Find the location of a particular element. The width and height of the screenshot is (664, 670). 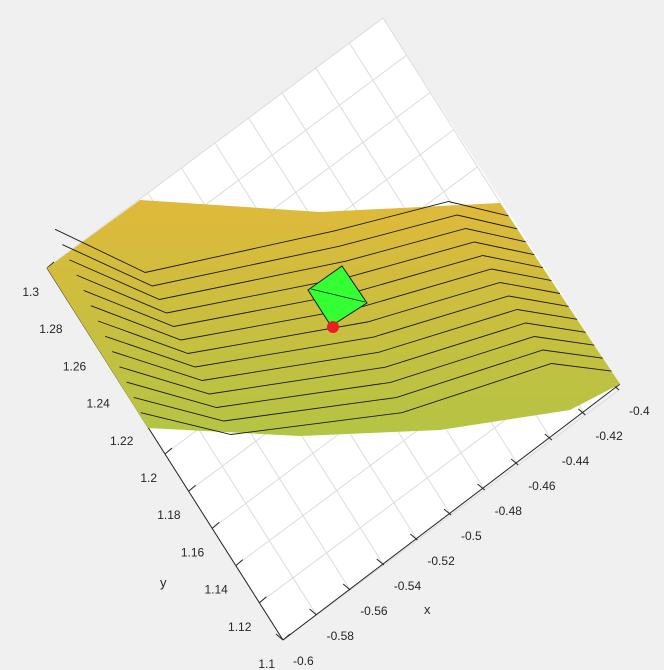

y-tick-label: 1.12 is located at coordinates (240, 627).